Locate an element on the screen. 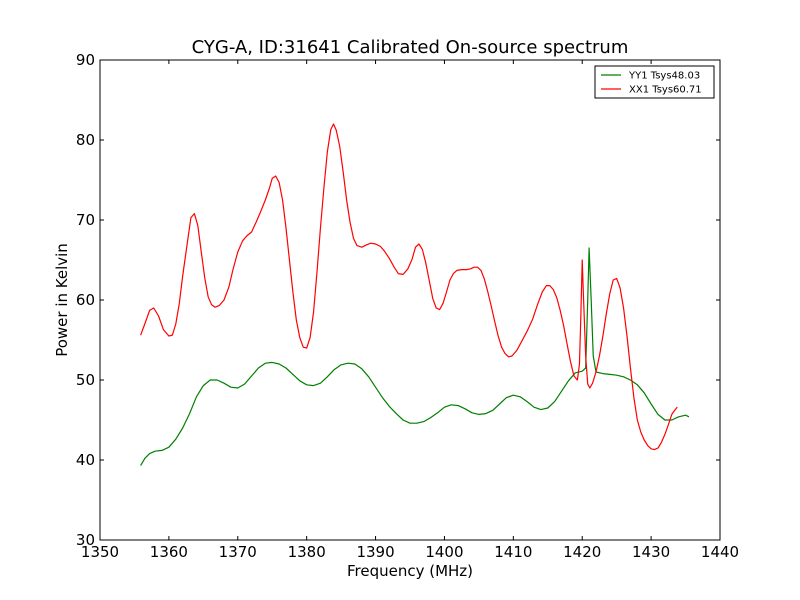  legend-label-1: XX1 Tsys60.71 is located at coordinates (665, 90).